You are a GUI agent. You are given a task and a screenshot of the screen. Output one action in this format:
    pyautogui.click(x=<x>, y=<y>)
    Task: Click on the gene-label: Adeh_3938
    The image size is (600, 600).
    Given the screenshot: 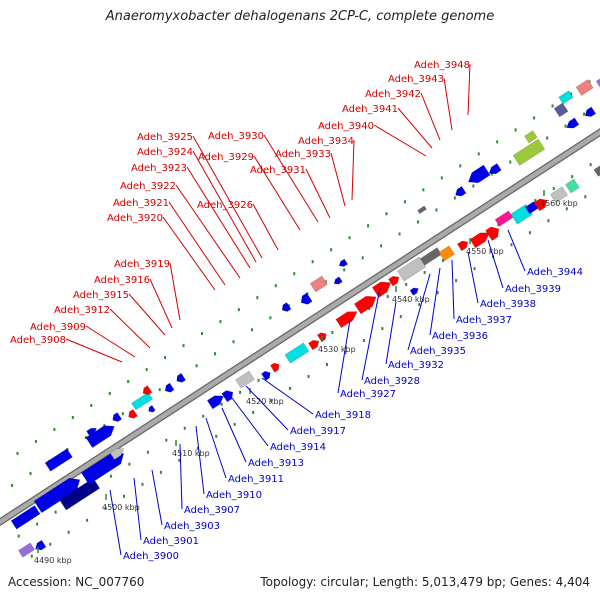 What is the action you would take?
    pyautogui.click(x=508, y=304)
    